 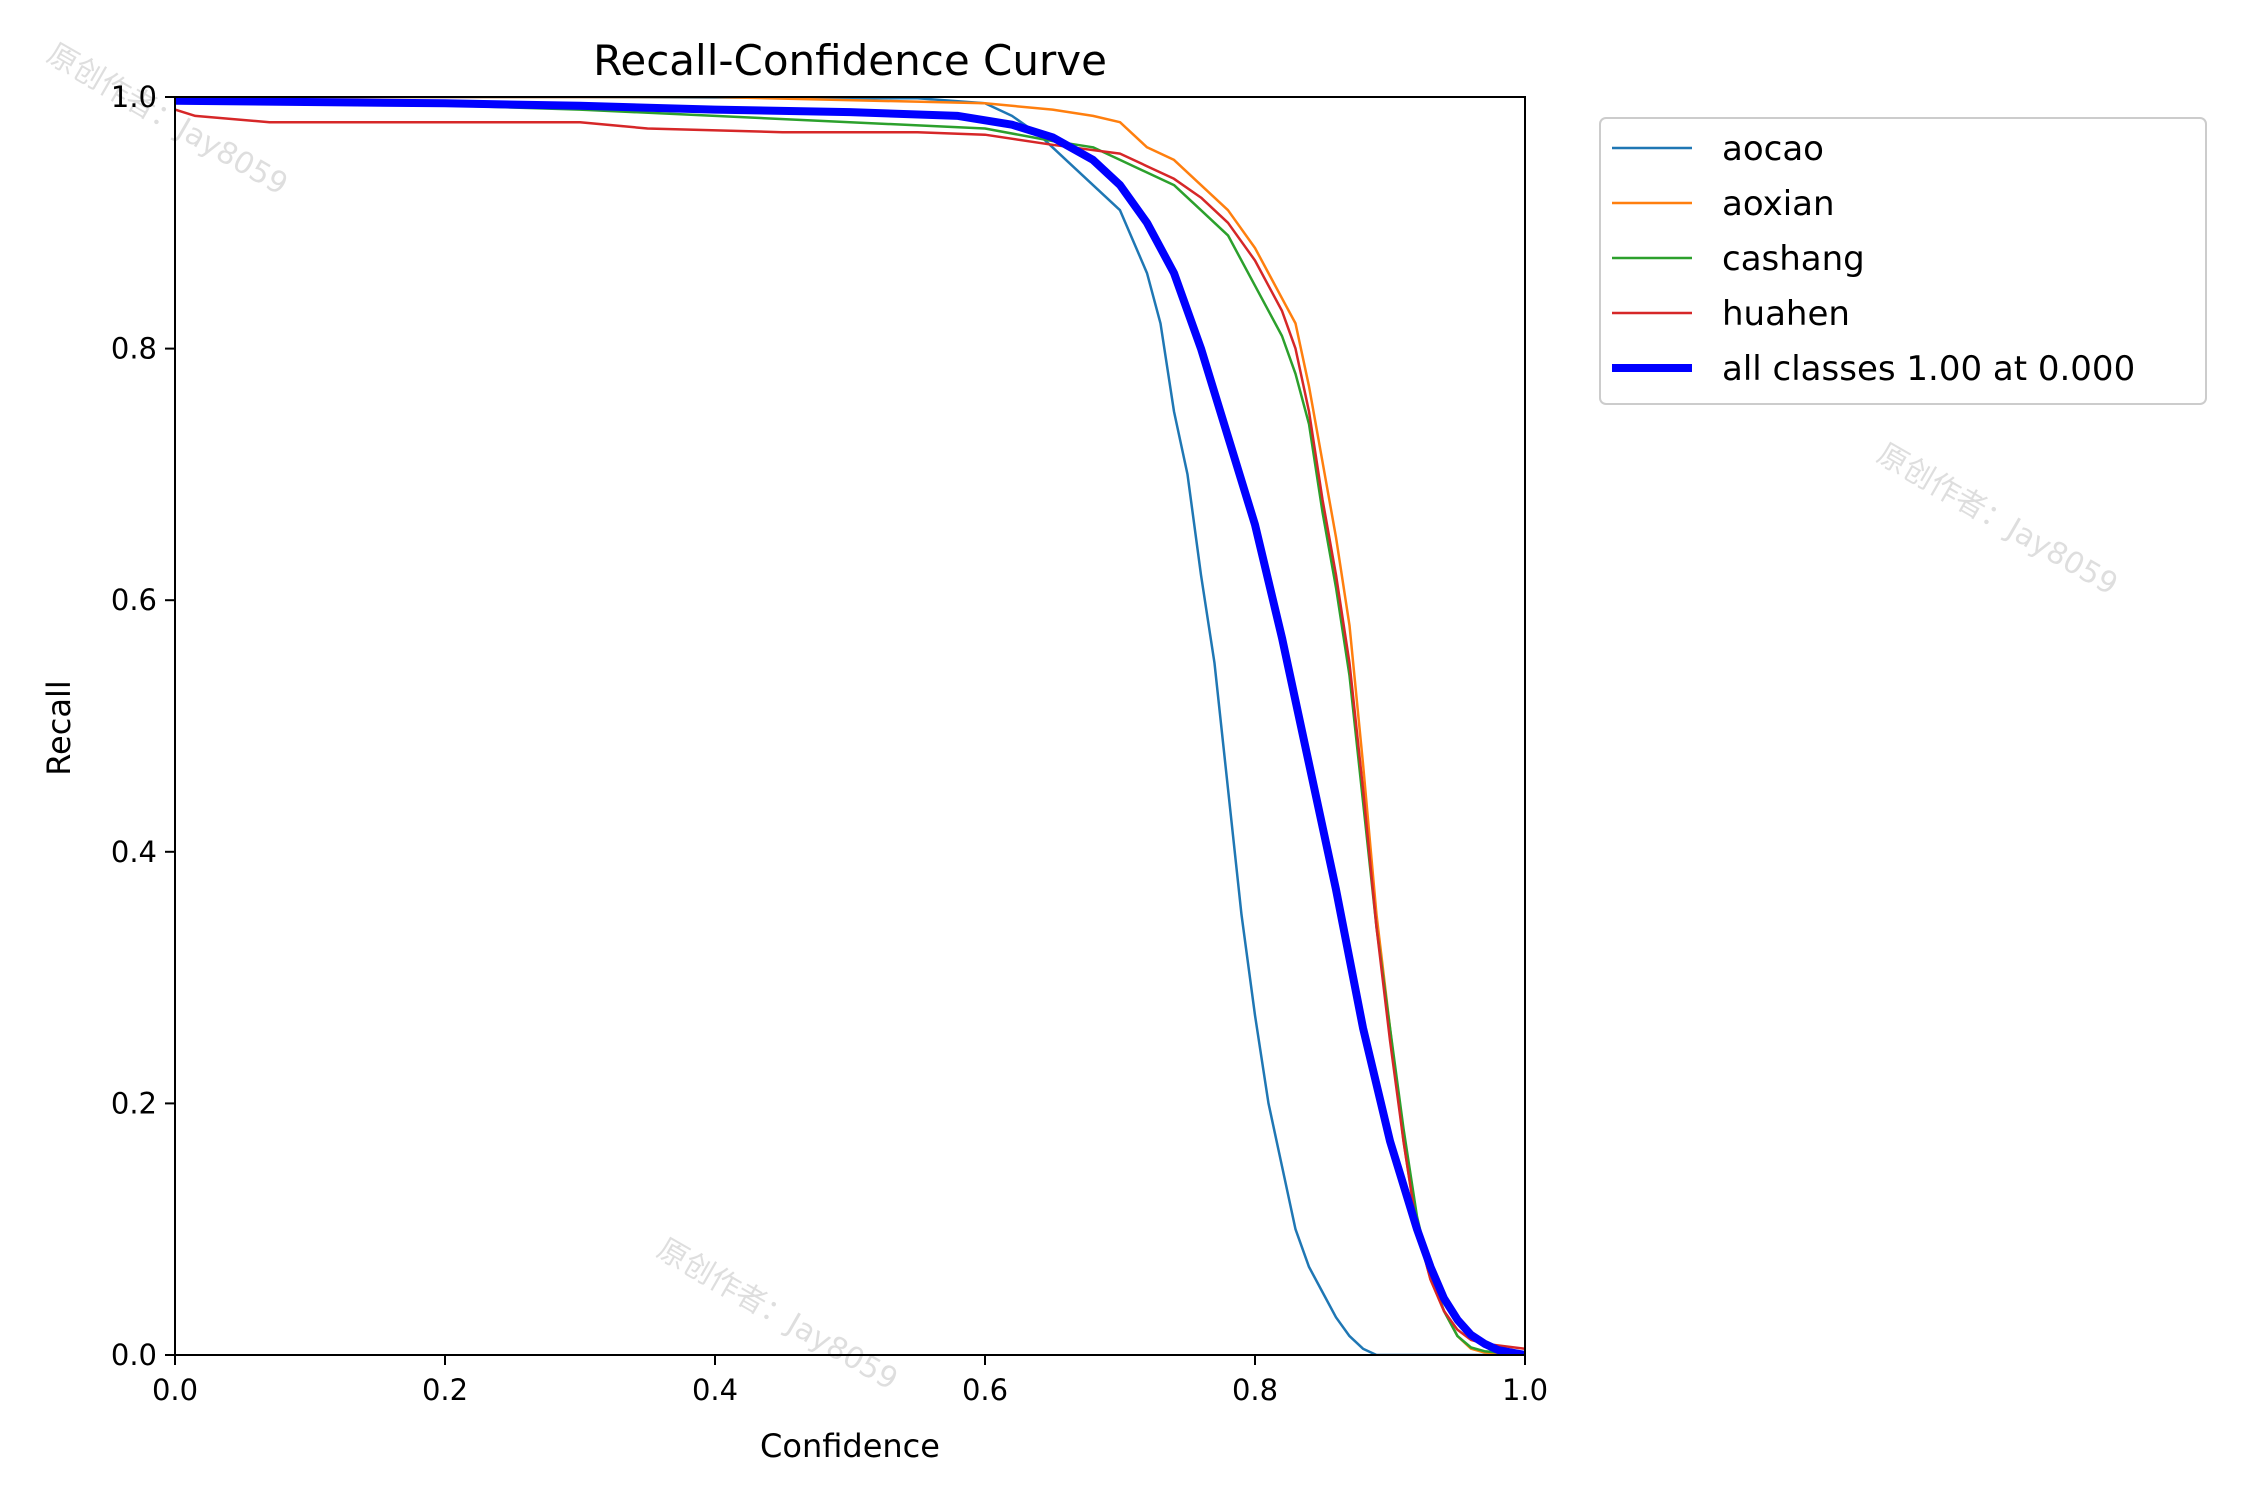 I want to click on x-tick-label: 1.0, so click(x=1525, y=1390).